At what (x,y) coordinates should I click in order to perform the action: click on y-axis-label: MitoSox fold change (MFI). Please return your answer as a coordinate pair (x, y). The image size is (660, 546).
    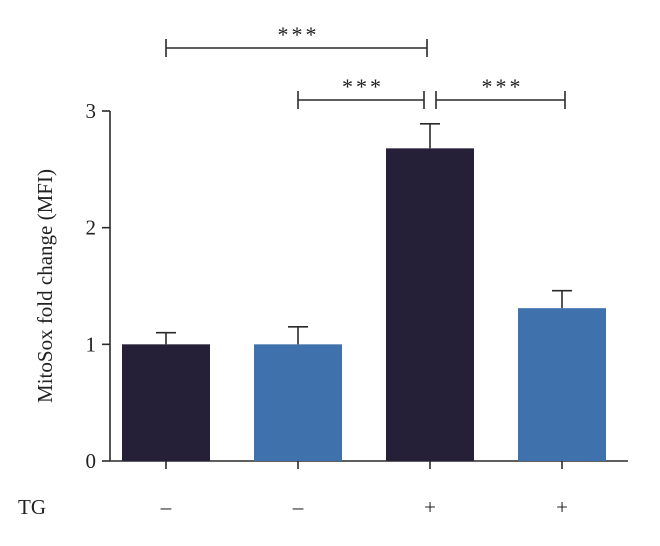
    Looking at the image, I should click on (45, 286).